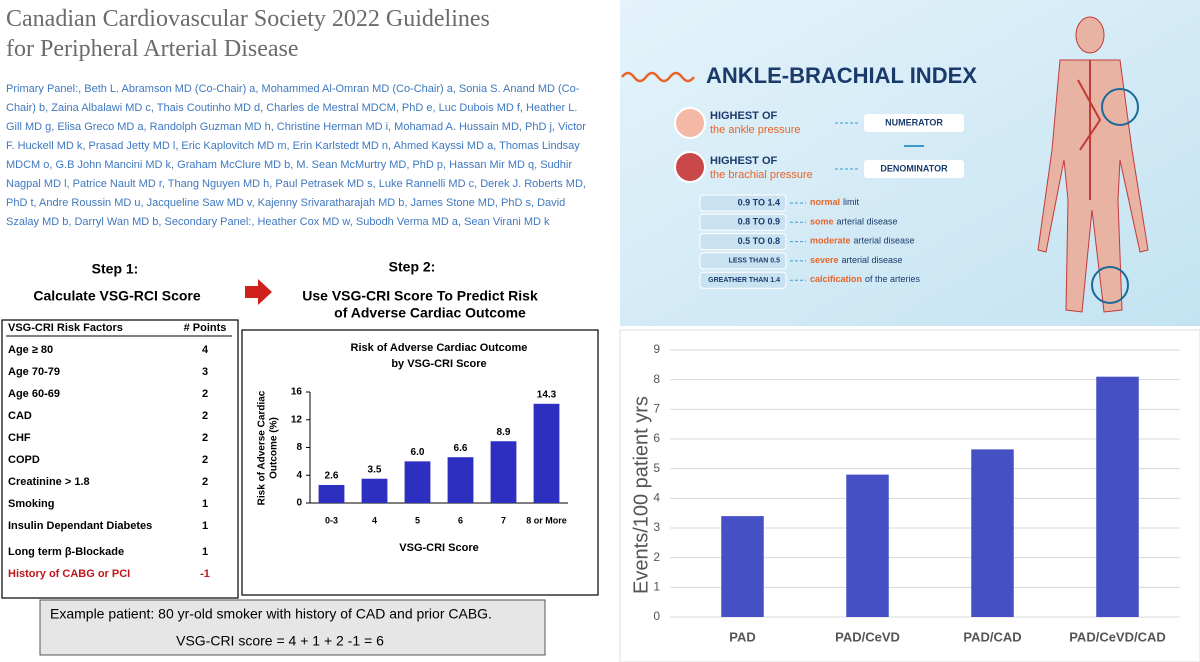  I want to click on row-label: CAD, so click(20, 416).